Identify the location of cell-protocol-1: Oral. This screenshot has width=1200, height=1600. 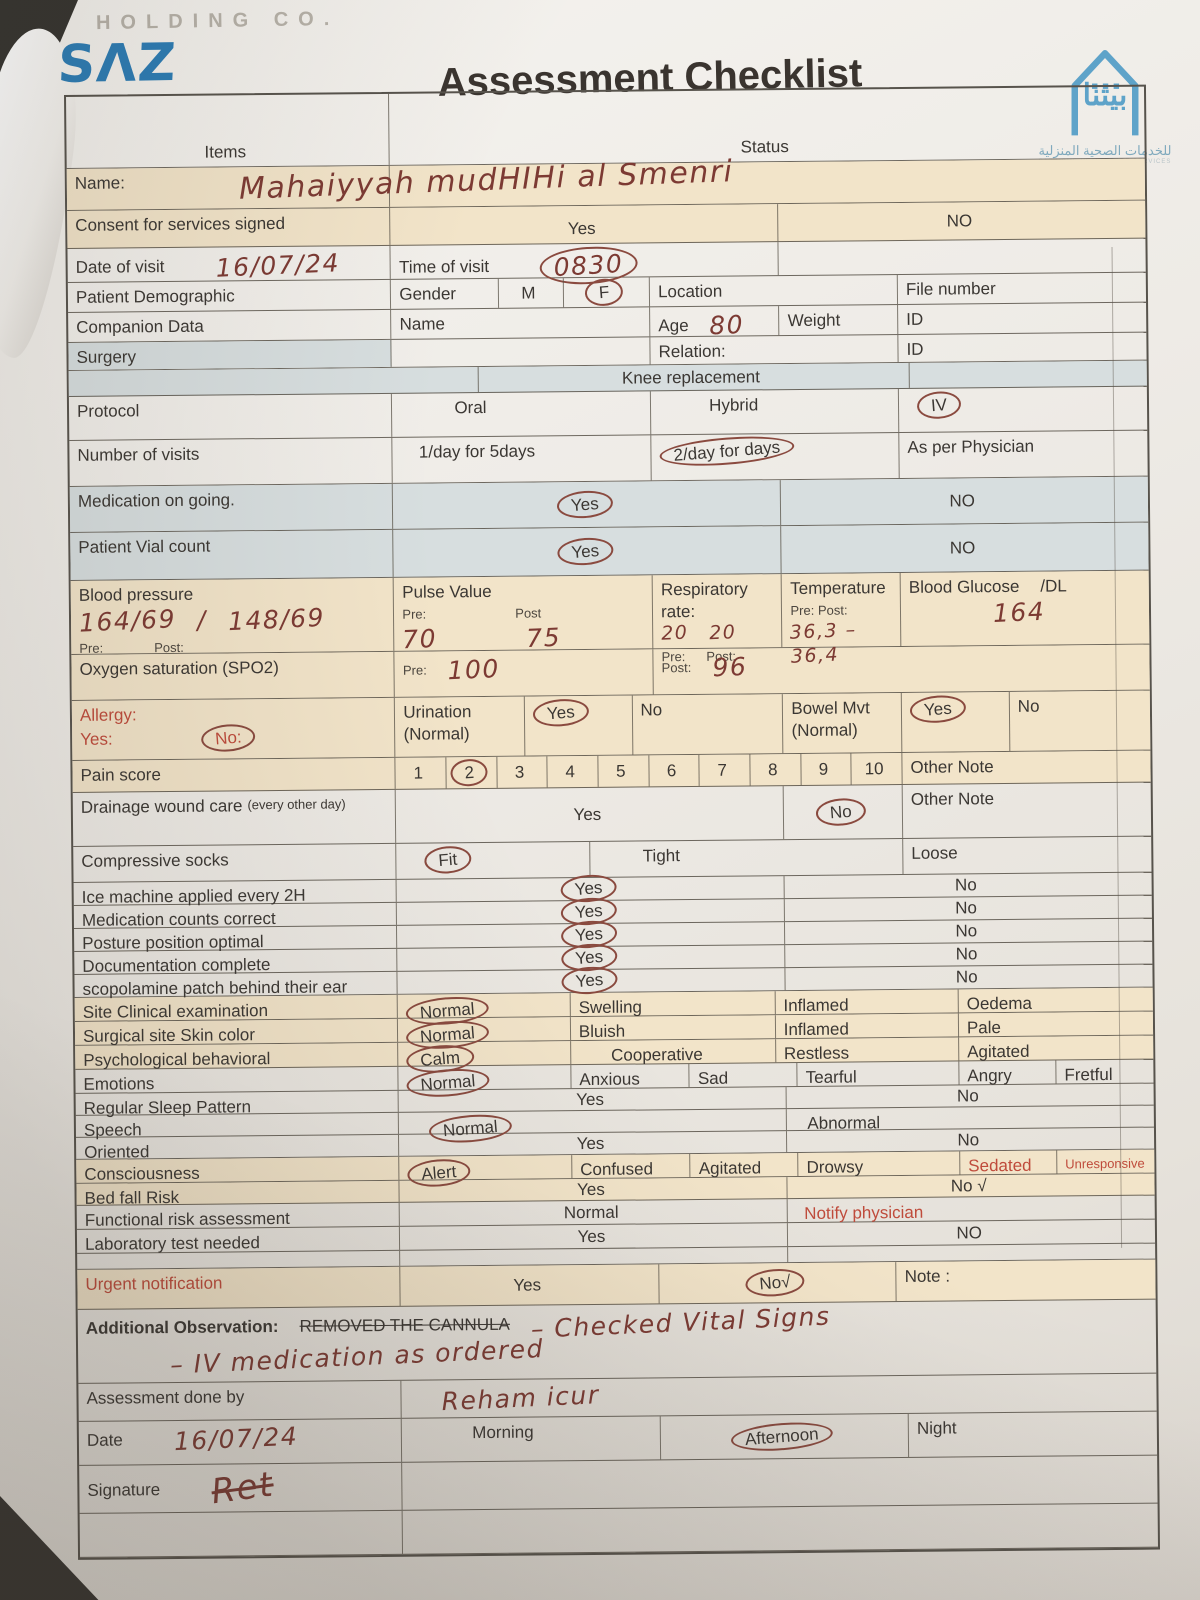
(522, 414).